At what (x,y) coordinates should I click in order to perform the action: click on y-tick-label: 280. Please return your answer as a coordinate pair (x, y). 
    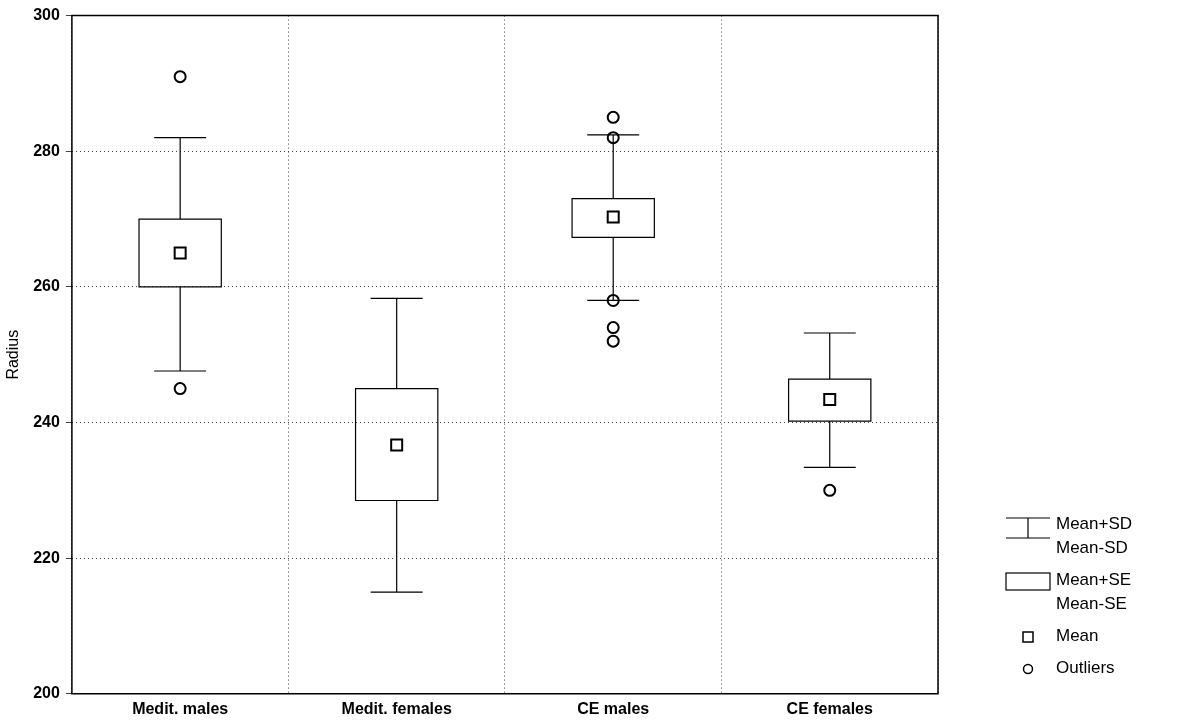
    Looking at the image, I should click on (46, 150).